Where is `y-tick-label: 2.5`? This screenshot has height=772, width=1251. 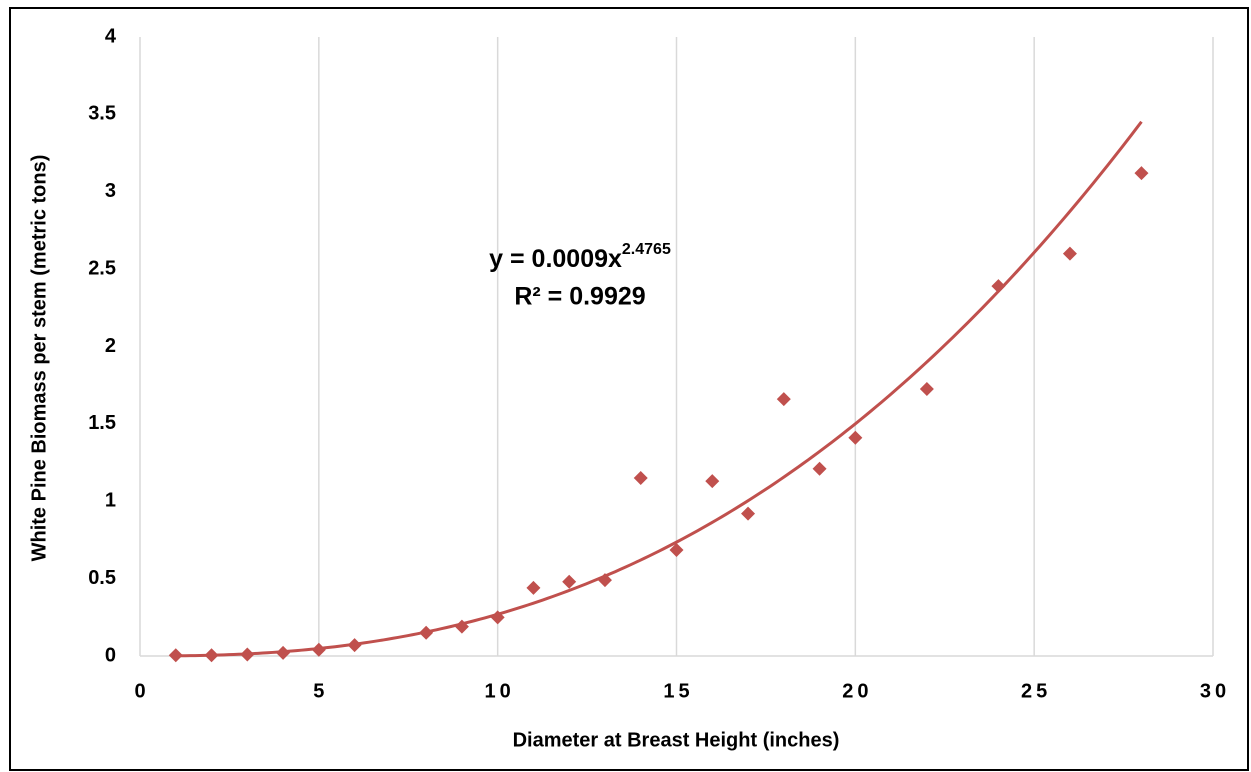
y-tick-label: 2.5 is located at coordinates (102, 268).